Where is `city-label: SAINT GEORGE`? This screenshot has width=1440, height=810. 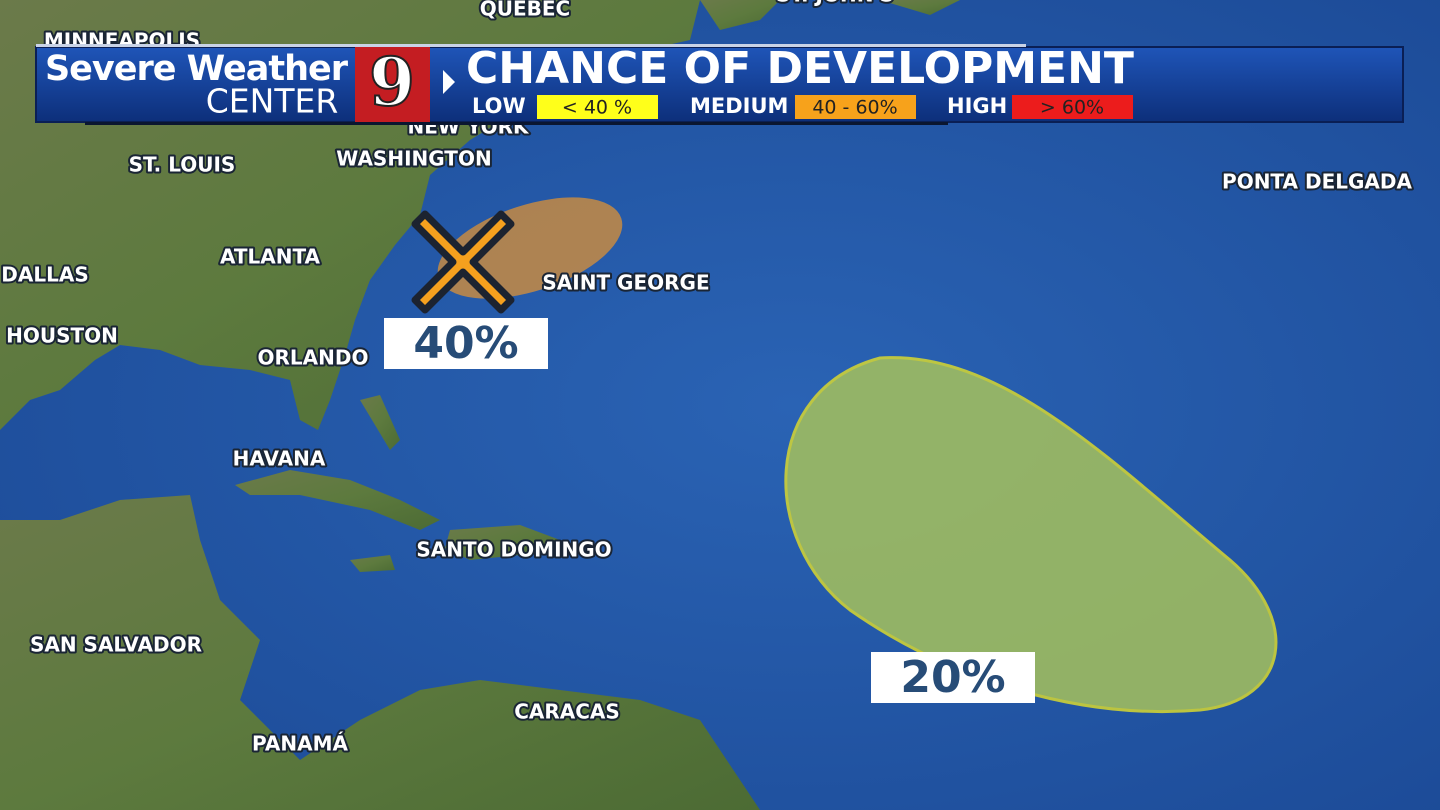
city-label: SAINT GEORGE is located at coordinates (625, 283).